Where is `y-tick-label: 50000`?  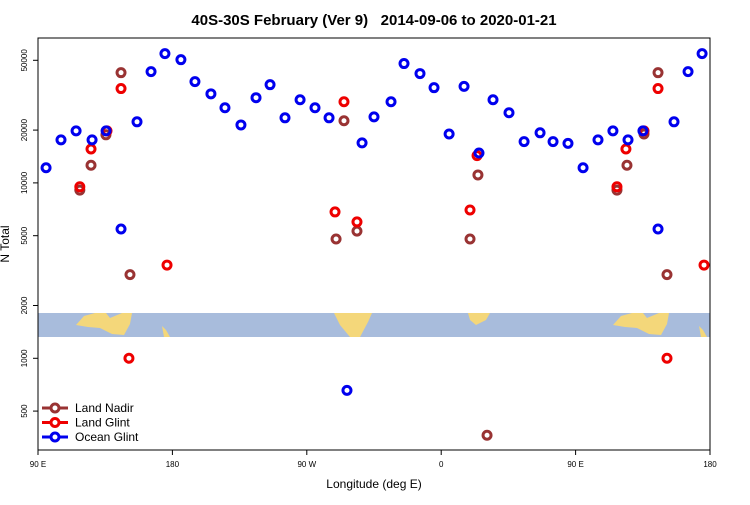 y-tick-label: 50000 is located at coordinates (24, 60).